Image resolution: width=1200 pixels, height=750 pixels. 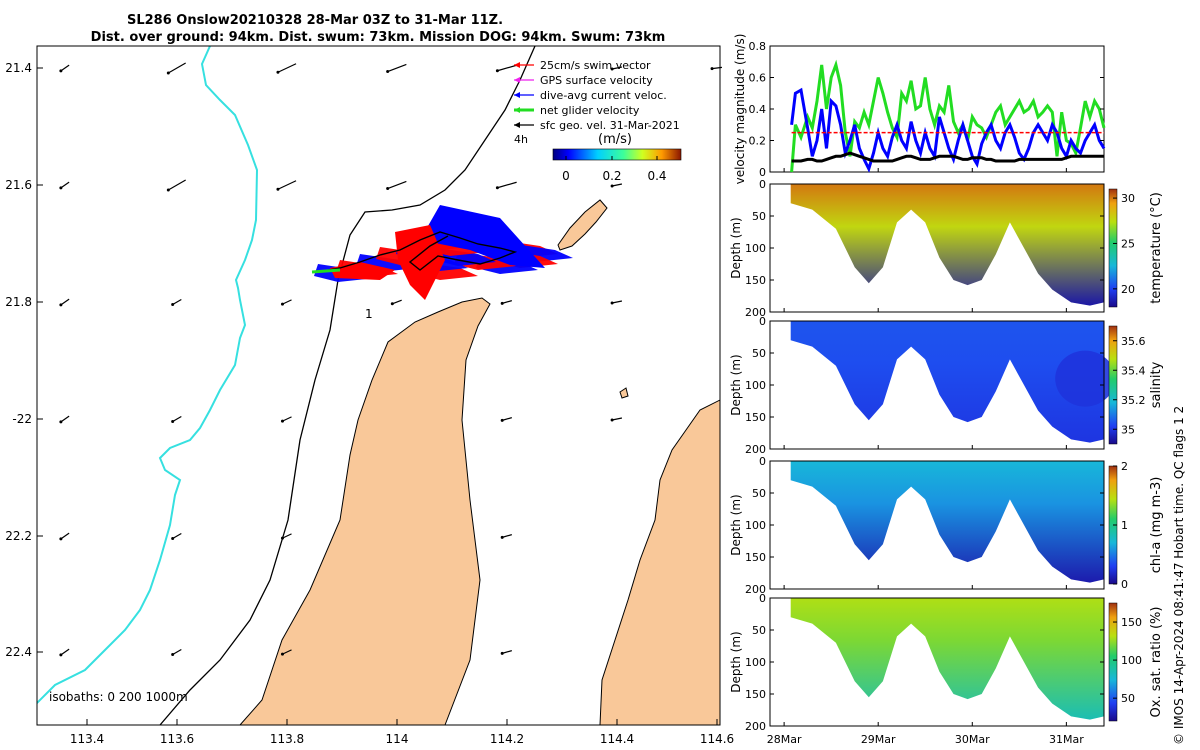 I want to click on colorbar-tick-label: 50, so click(x=1128, y=698).